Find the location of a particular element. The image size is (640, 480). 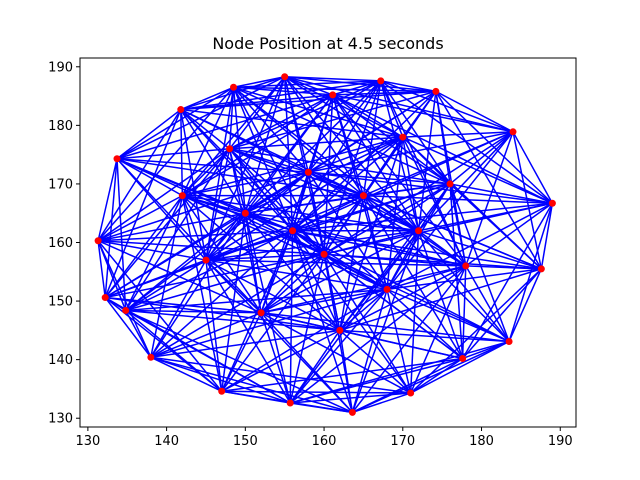

y-tick-label: 170 is located at coordinates (60, 184).